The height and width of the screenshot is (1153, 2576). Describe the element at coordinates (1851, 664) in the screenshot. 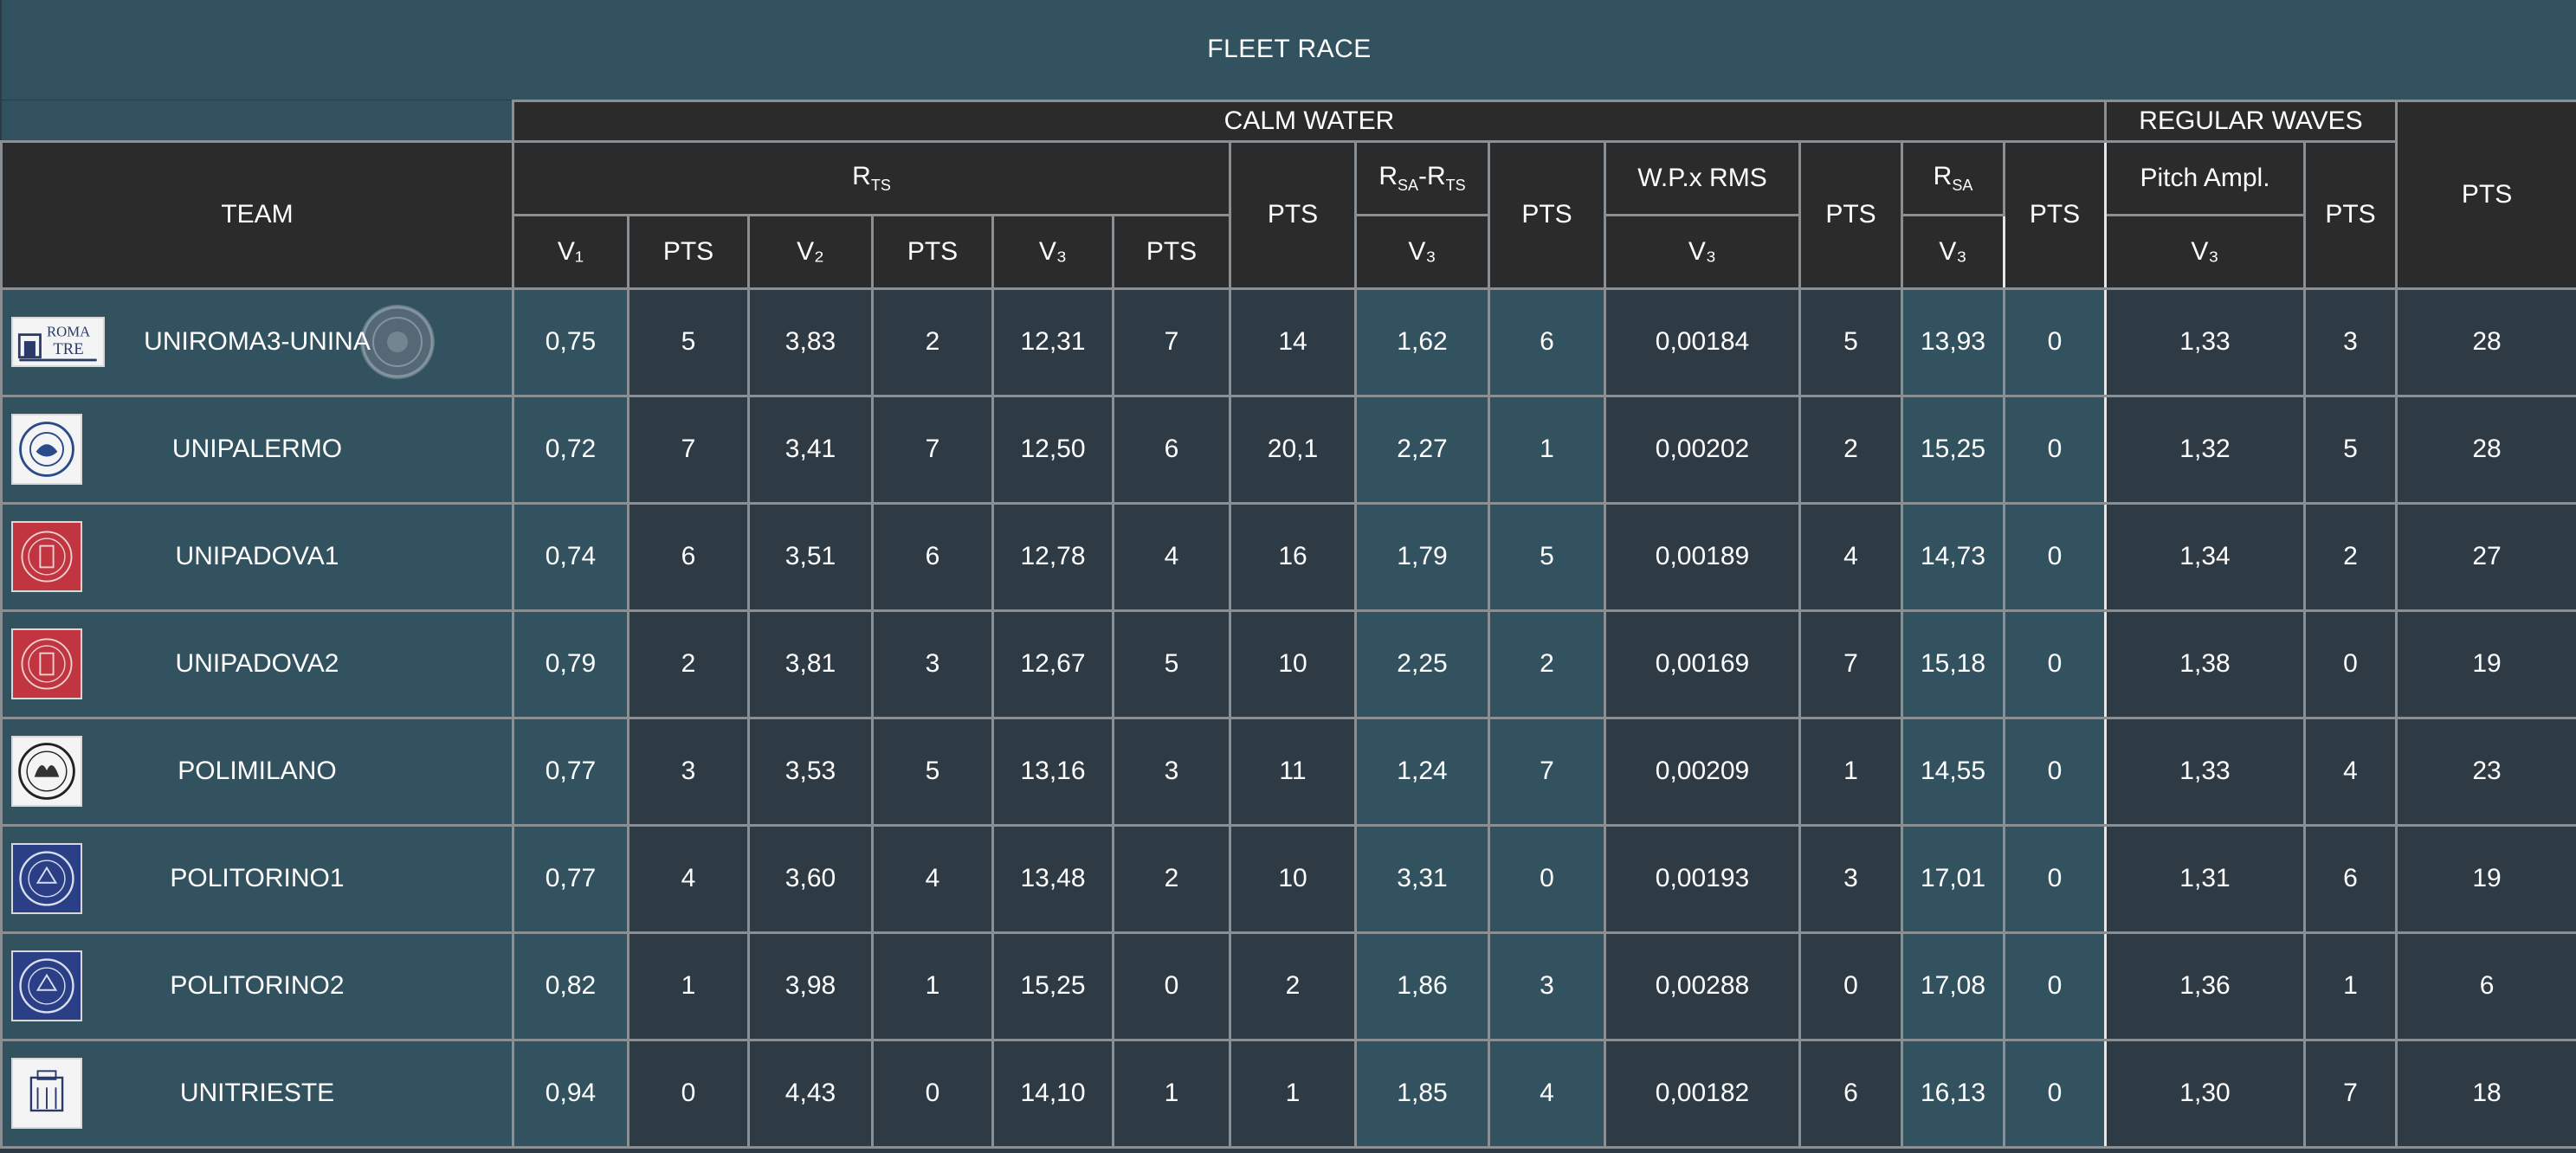

I see `pts-wp-cell: 7` at that location.